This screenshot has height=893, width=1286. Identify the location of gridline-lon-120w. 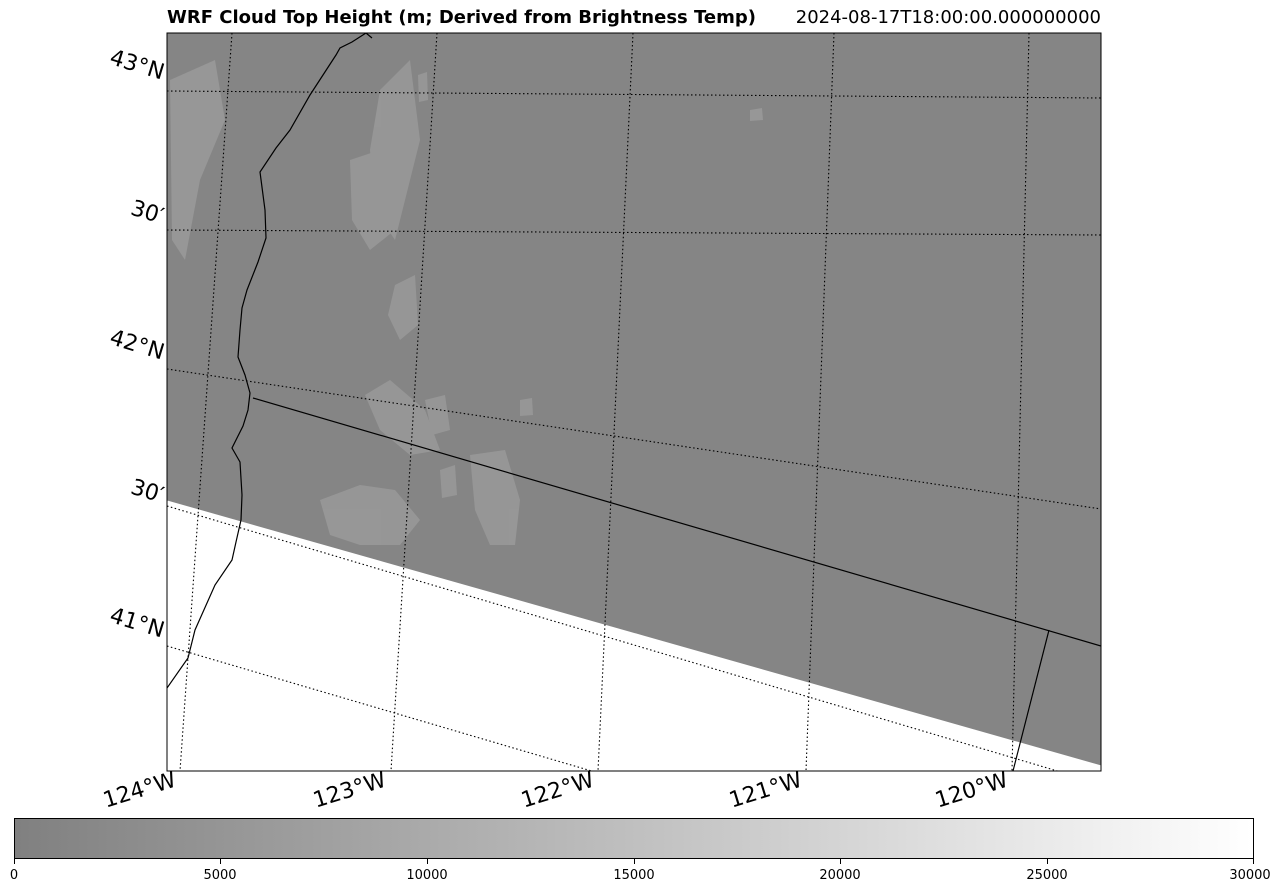
(1020, 402).